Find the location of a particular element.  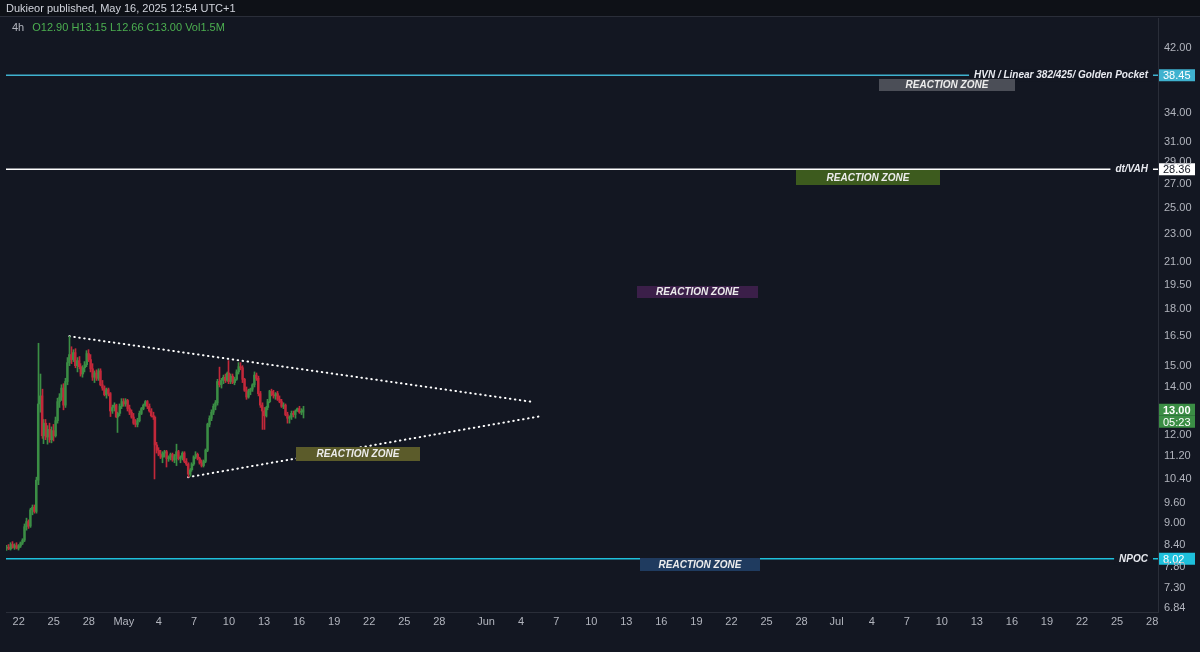

y-tick-label: 14.00 is located at coordinates (1178, 385).